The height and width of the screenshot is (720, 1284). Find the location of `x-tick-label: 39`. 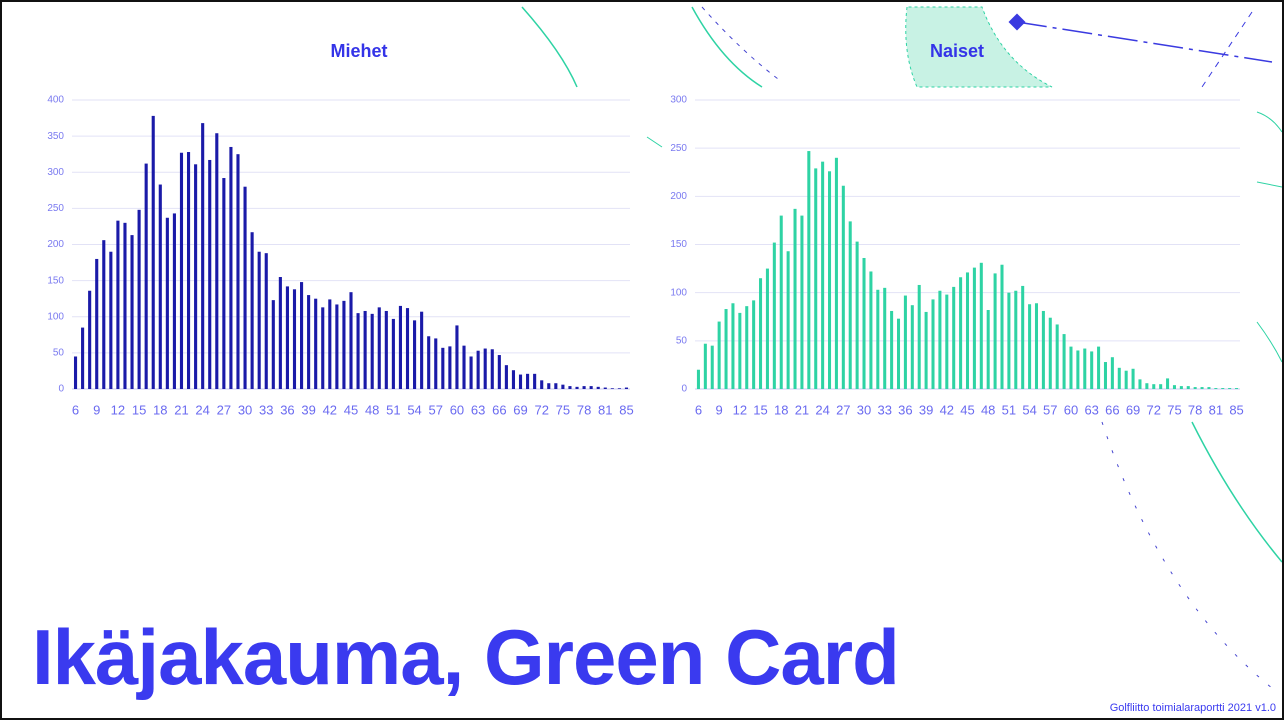

x-tick-label: 39 is located at coordinates (308, 409).